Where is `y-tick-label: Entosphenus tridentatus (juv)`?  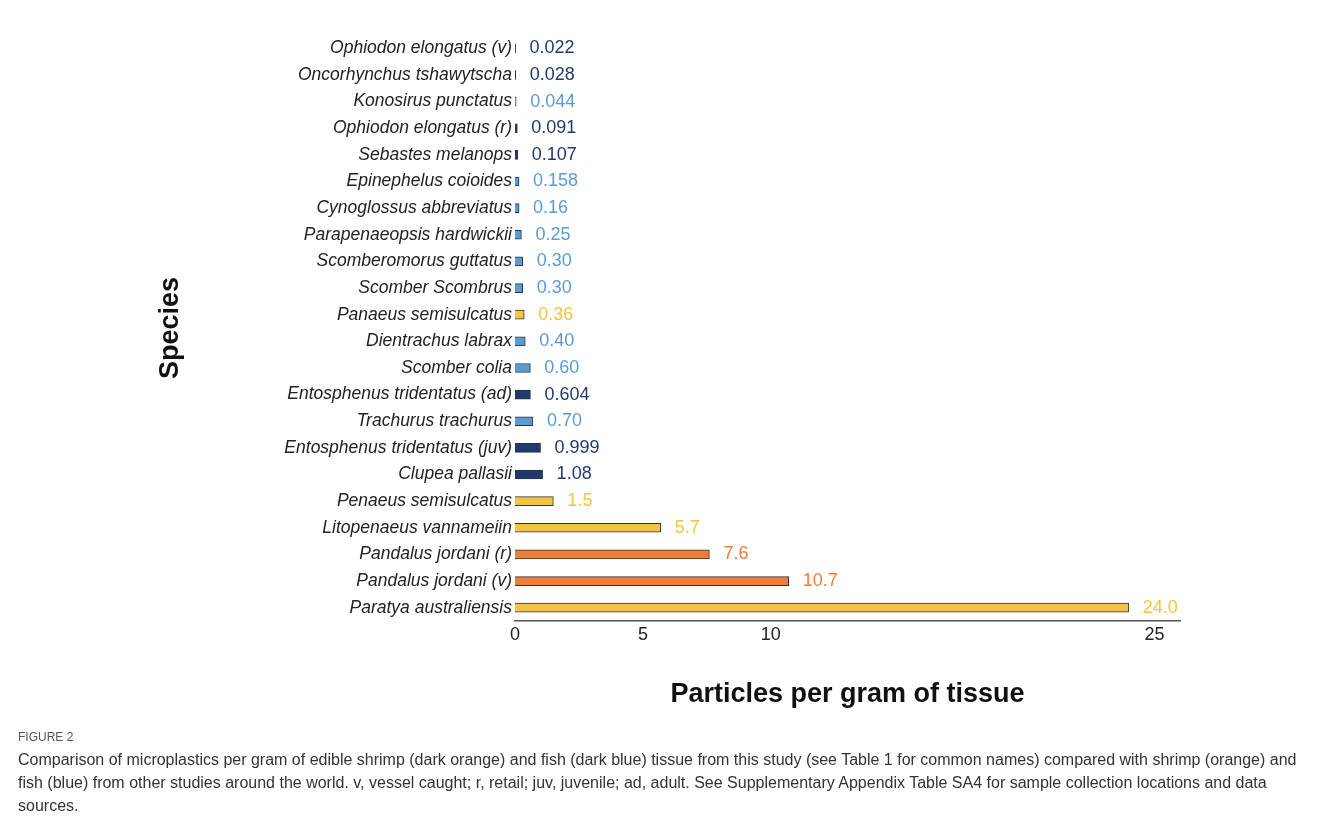
y-tick-label: Entosphenus tridentatus (juv) is located at coordinates (398, 446).